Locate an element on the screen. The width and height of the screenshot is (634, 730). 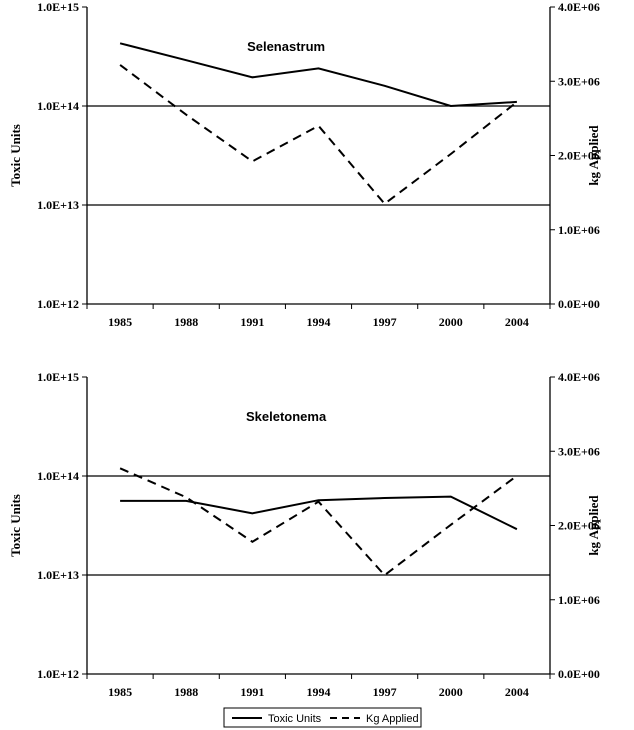
legend: Toxic Units Kg Applied is located at coordinates (322, 717).